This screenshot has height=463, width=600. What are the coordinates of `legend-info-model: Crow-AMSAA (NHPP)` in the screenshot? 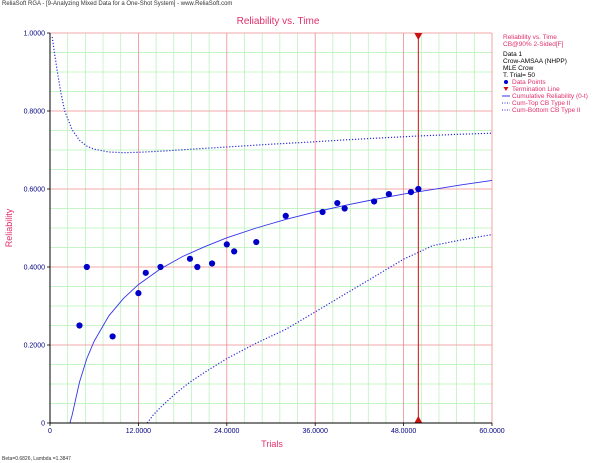 It's located at (535, 61).